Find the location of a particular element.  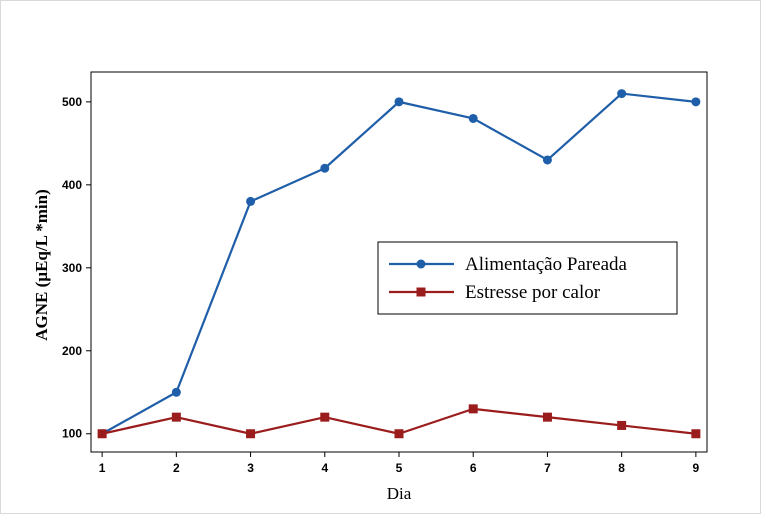

y-tick-label: 200 is located at coordinates (72, 351).